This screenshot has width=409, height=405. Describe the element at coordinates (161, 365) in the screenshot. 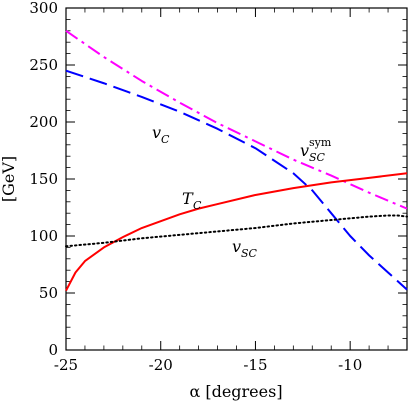

I see `x-tick-label: -20` at that location.